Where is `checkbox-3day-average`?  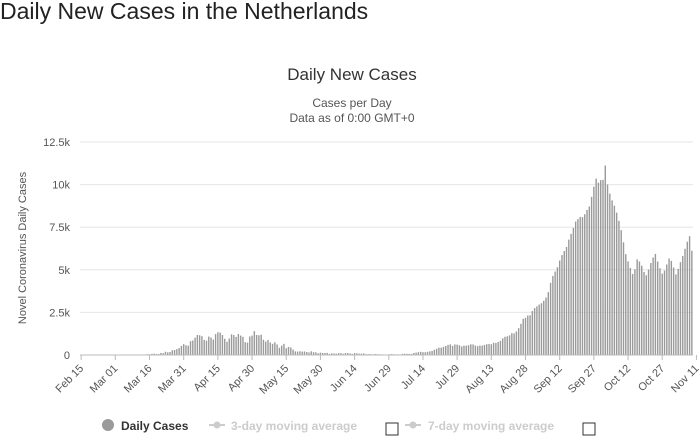
checkbox-3day-average is located at coordinates (392, 429).